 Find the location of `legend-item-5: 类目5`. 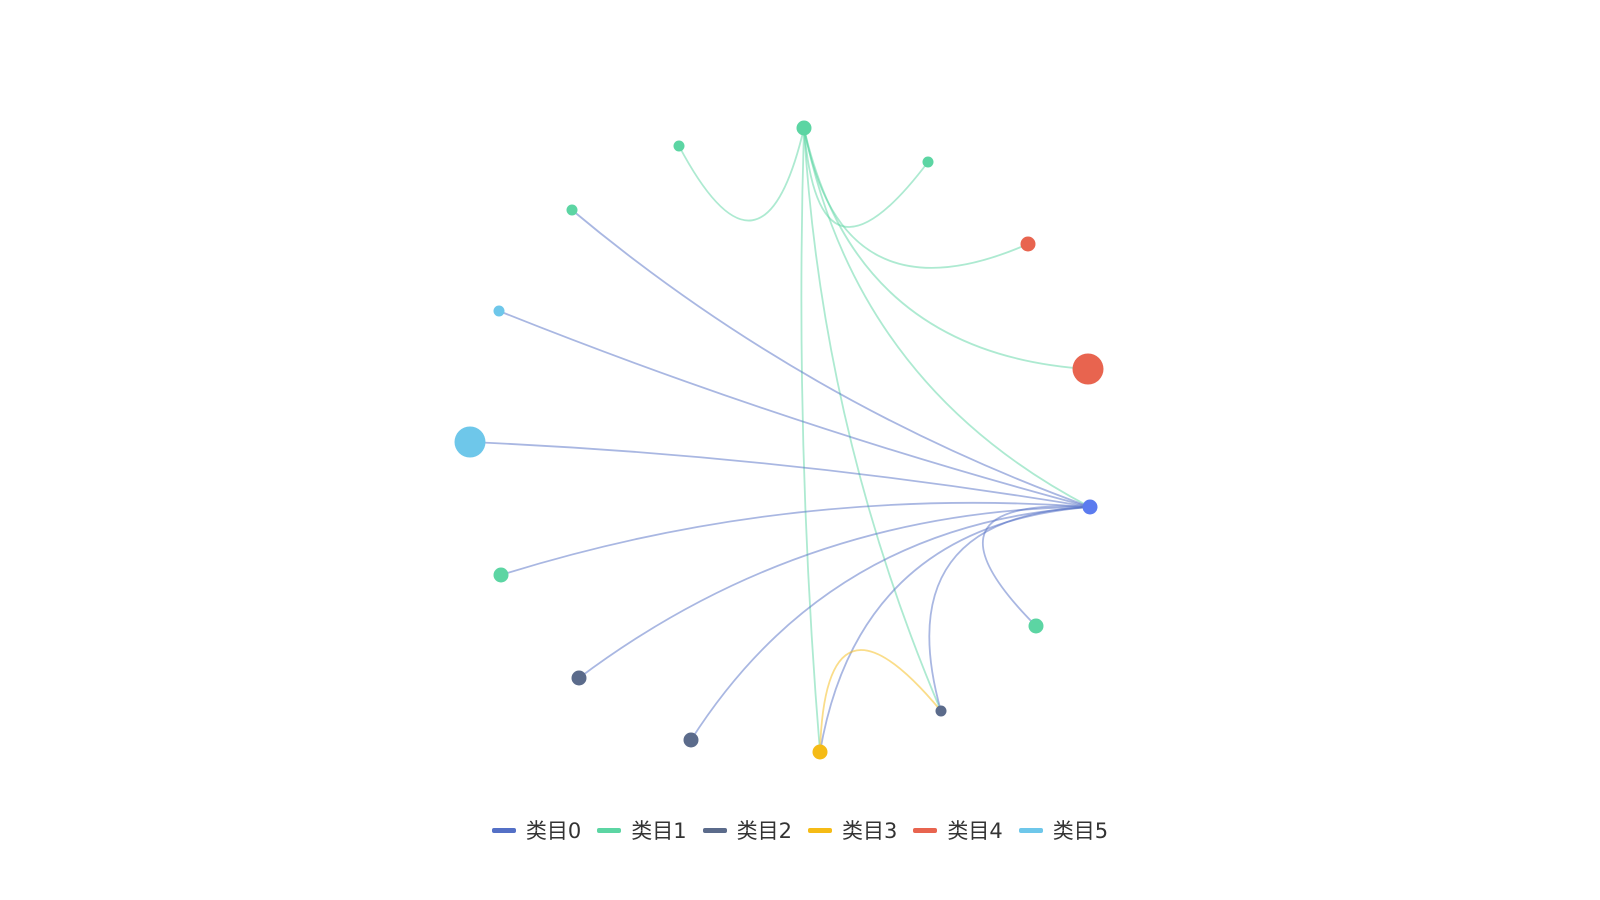

legend-item-5: 类目5 is located at coordinates (1063, 830).